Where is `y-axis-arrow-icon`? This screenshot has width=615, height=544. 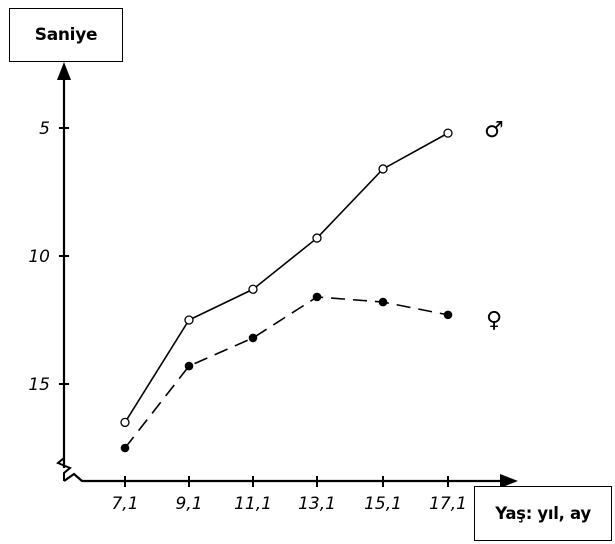
y-axis-arrow-icon is located at coordinates (64, 71).